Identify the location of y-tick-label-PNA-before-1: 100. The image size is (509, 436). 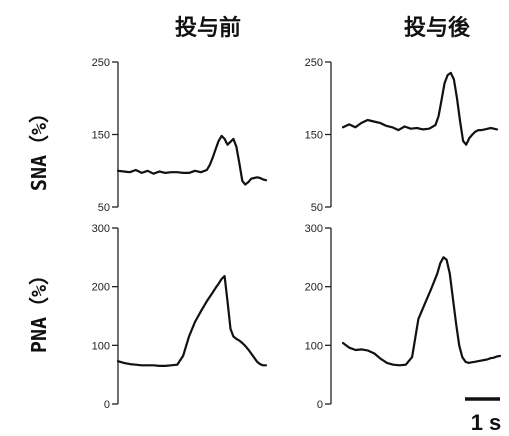
(101, 346).